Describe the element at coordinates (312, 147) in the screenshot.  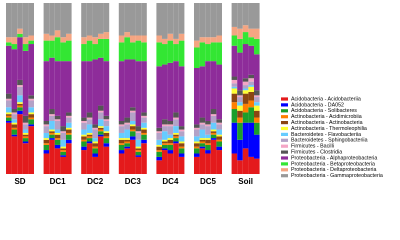
I see `legend-label: Firmicutes - Bacilli` at that location.